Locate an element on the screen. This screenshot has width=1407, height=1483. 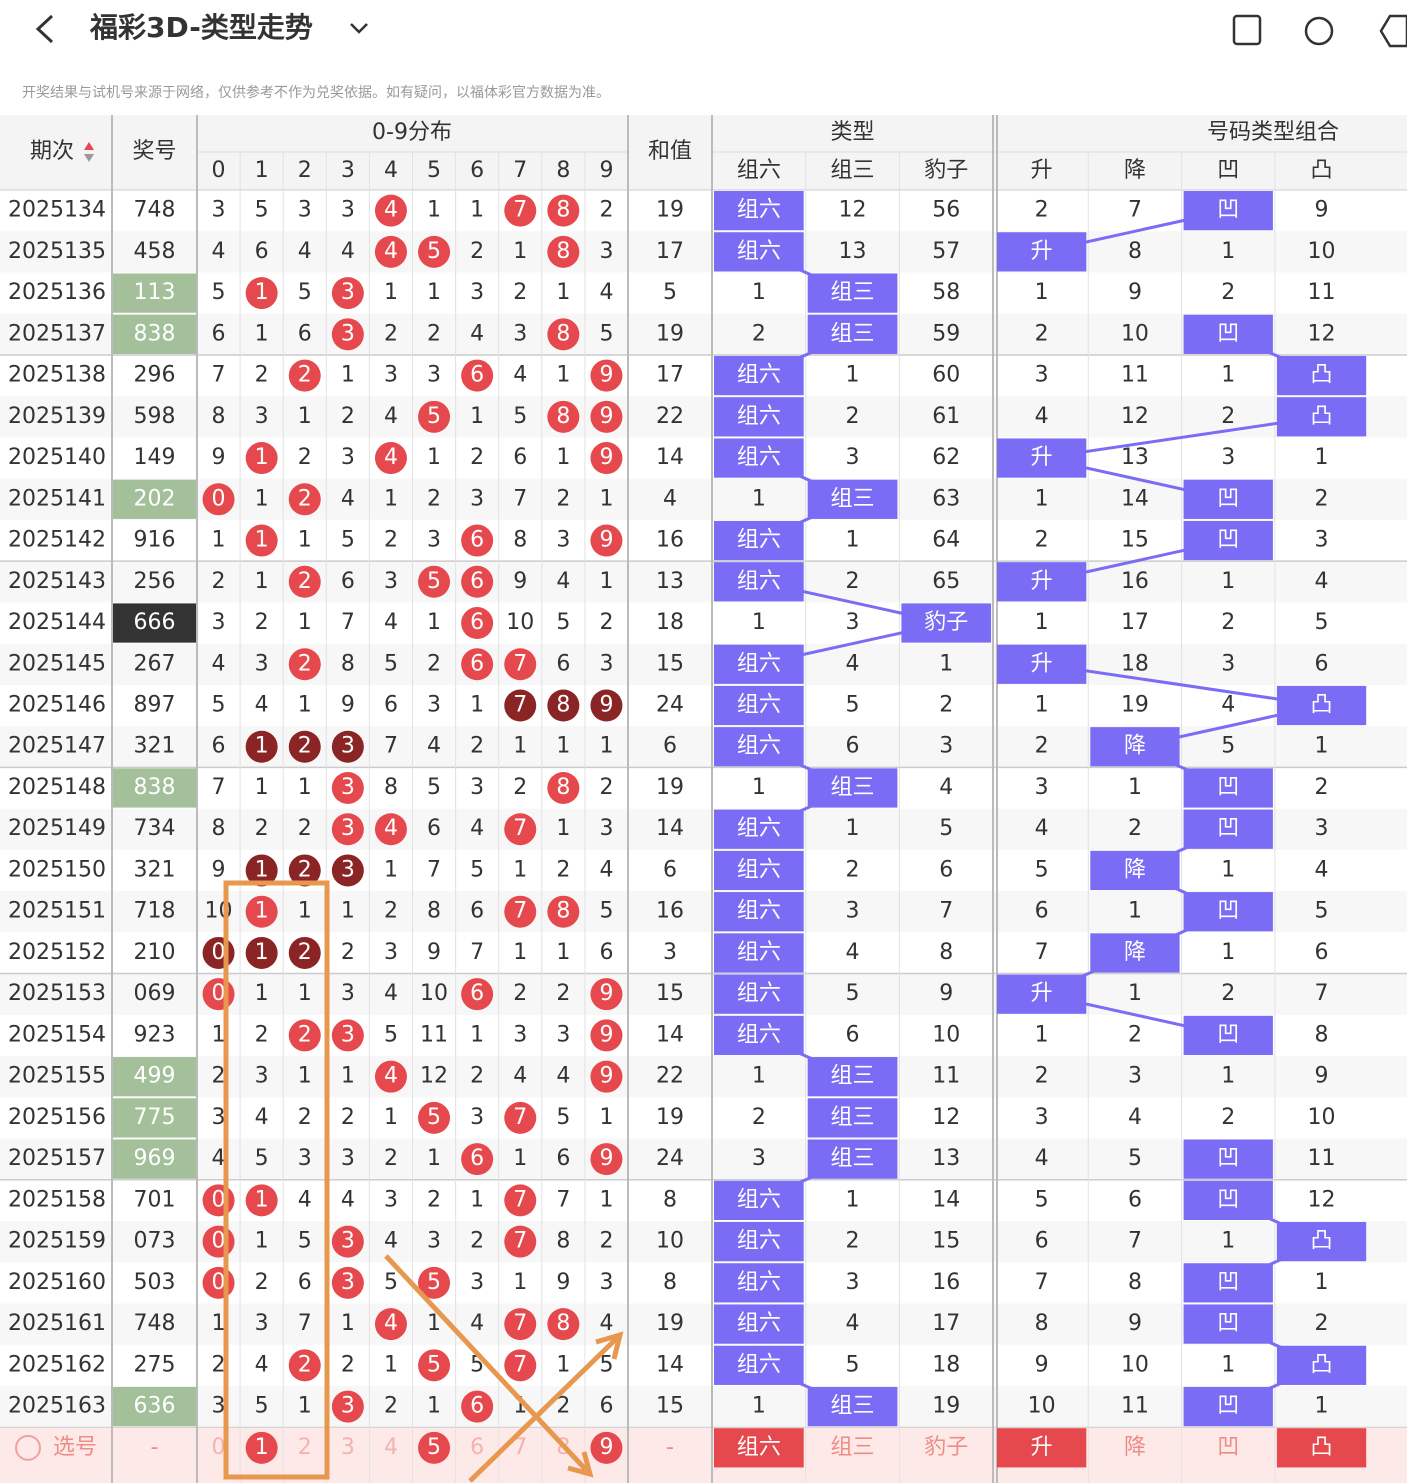
sort-icon is located at coordinates (89, 146).